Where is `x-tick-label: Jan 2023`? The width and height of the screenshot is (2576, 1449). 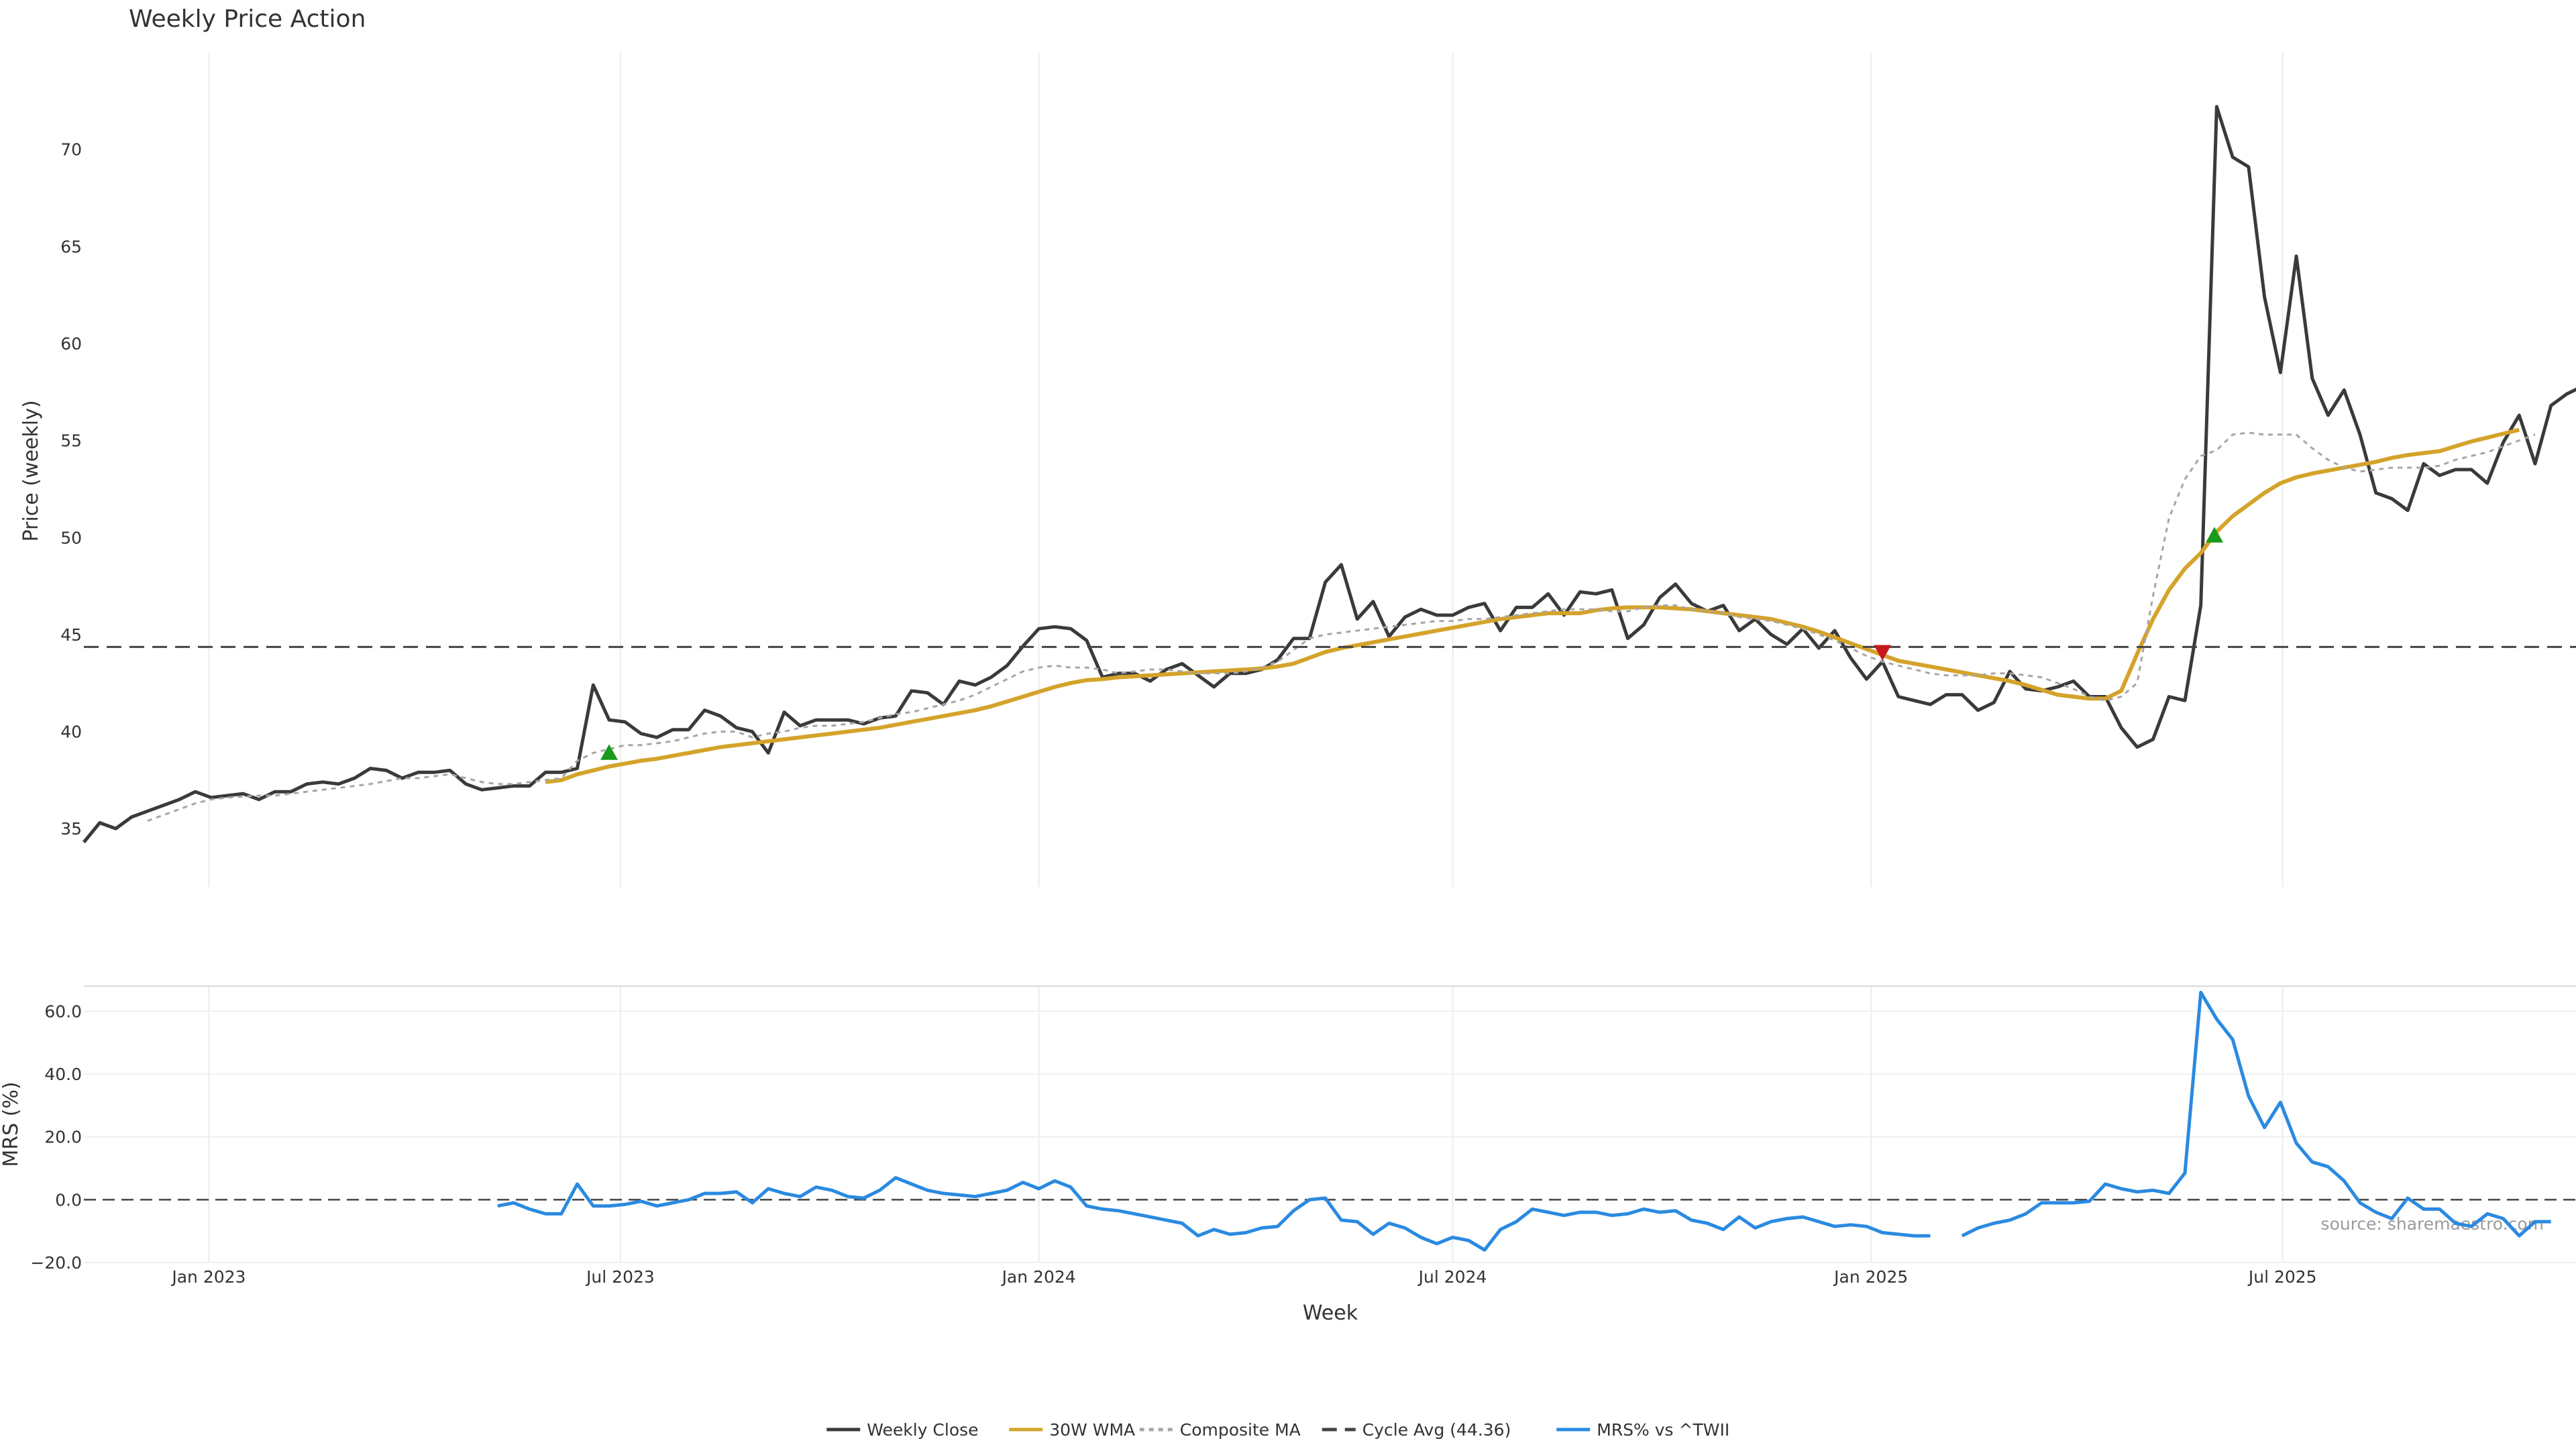 x-tick-label: Jan 2023 is located at coordinates (208, 1277).